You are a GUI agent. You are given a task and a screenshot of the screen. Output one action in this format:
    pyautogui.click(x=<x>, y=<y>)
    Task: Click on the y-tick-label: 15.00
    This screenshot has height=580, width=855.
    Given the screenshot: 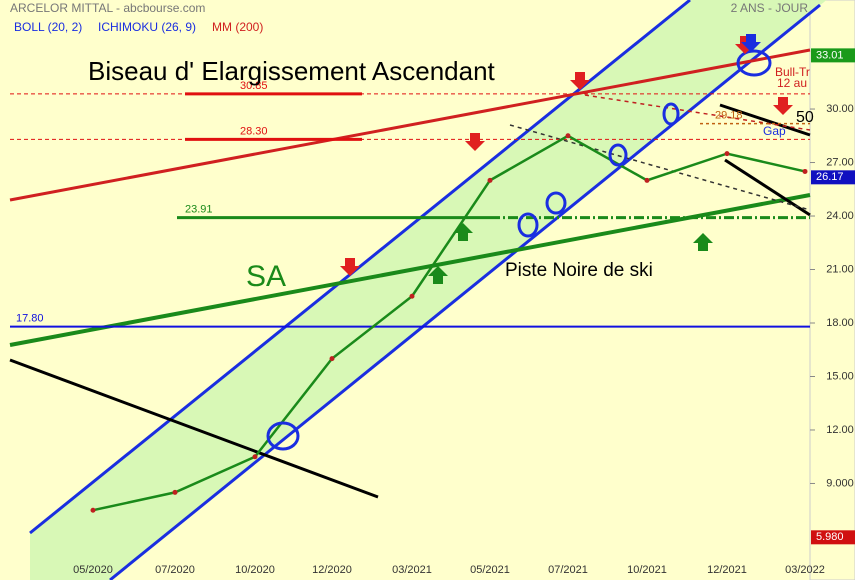 What is the action you would take?
    pyautogui.click(x=840, y=376)
    